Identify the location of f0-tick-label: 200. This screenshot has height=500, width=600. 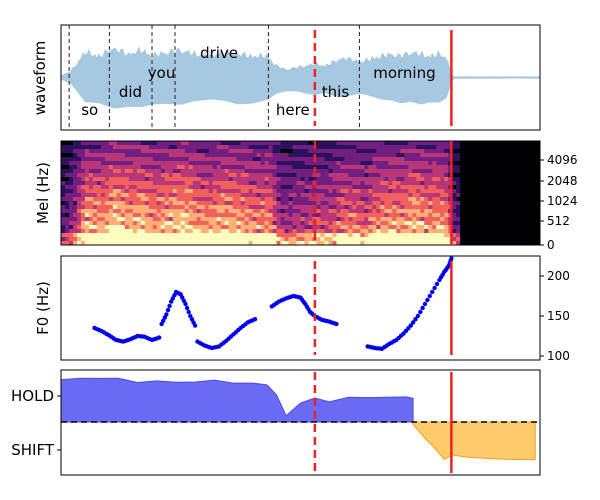
(558, 276).